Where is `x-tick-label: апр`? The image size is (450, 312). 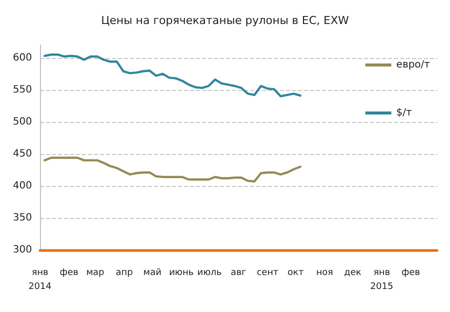
x-tick-label: апр is located at coordinates (125, 273).